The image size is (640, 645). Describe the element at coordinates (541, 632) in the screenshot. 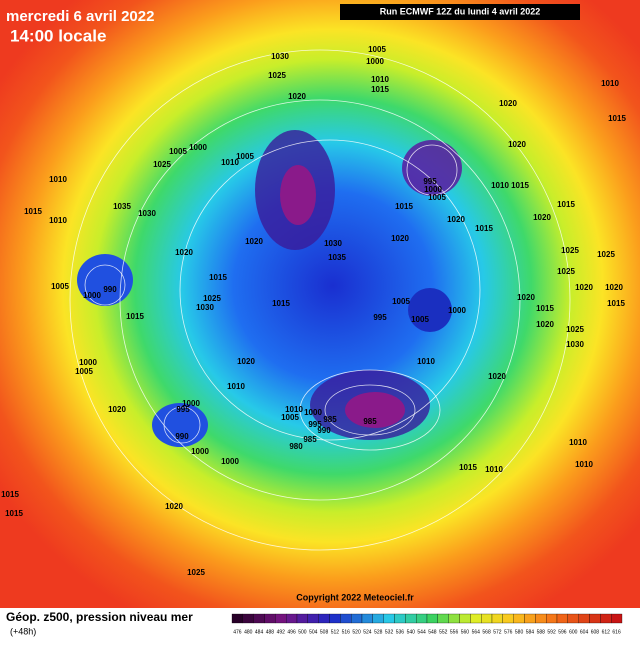

I see `legend-label: 588` at that location.